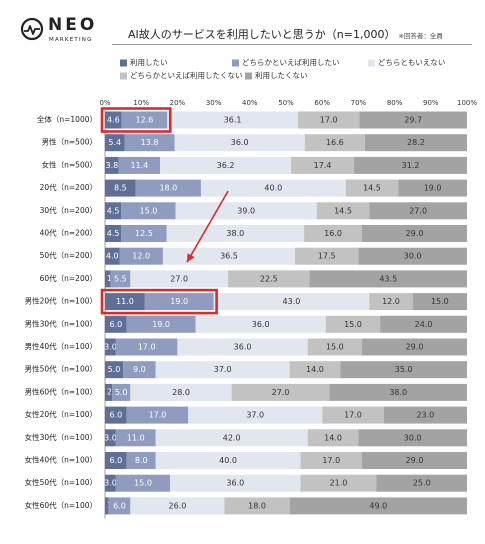  I want to click on data-label: 12.5, so click(144, 233).